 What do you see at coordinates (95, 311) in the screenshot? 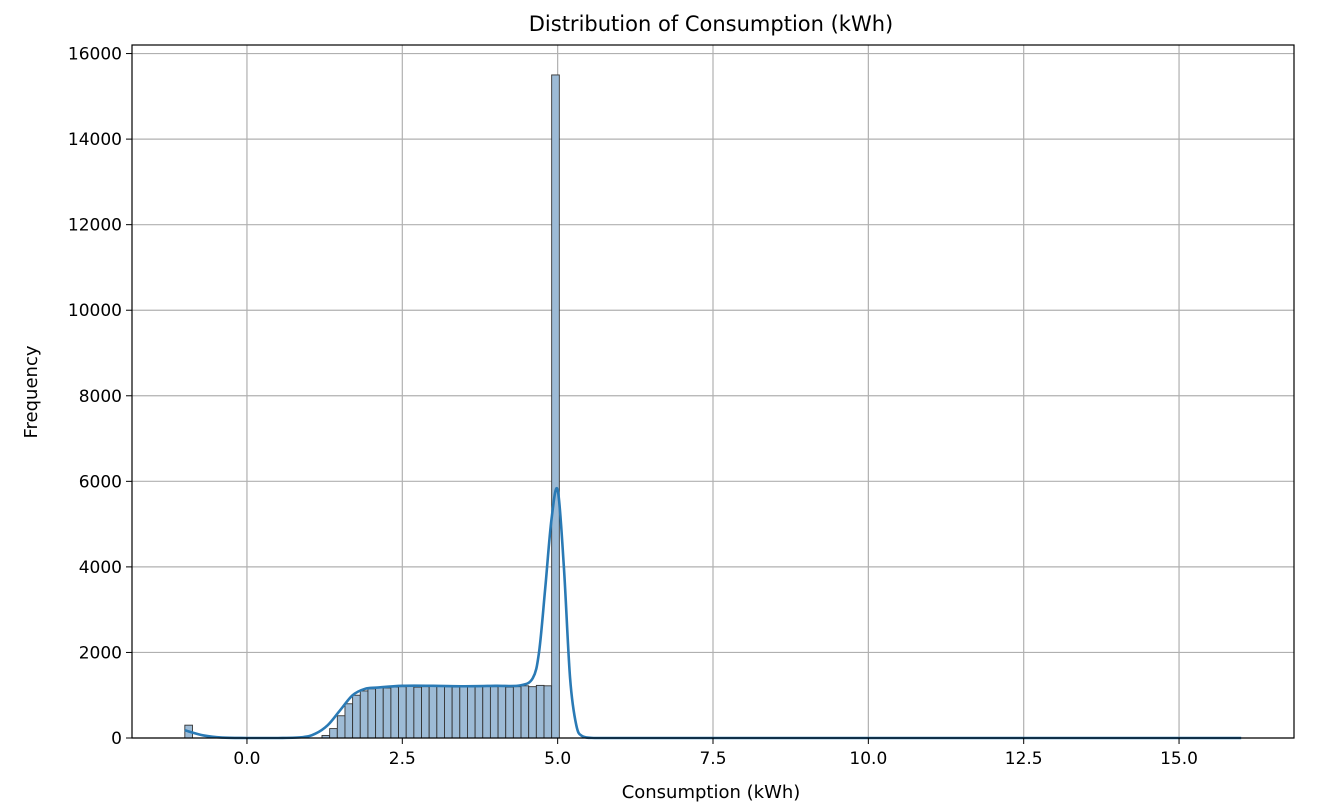
I see `y-tick-label: 10000` at bounding box center [95, 311].